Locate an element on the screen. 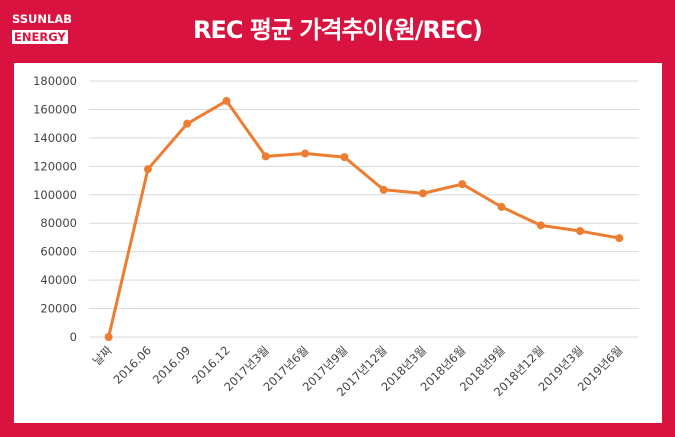 This screenshot has width=675, height=437. y-tick-label: 100000 is located at coordinates (55, 195).